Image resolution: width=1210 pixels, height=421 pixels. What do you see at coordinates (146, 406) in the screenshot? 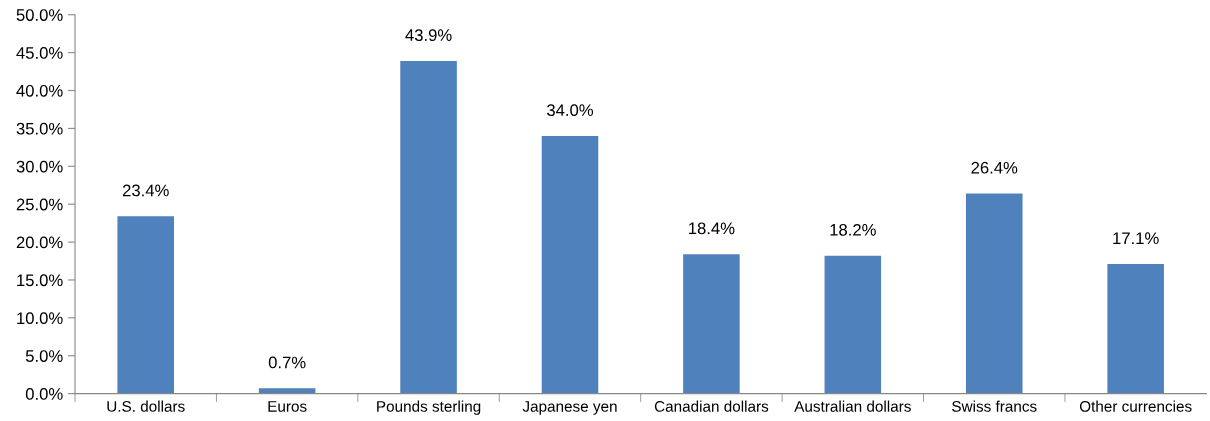
I see `x-tick-label: U.S. dollars` at bounding box center [146, 406].